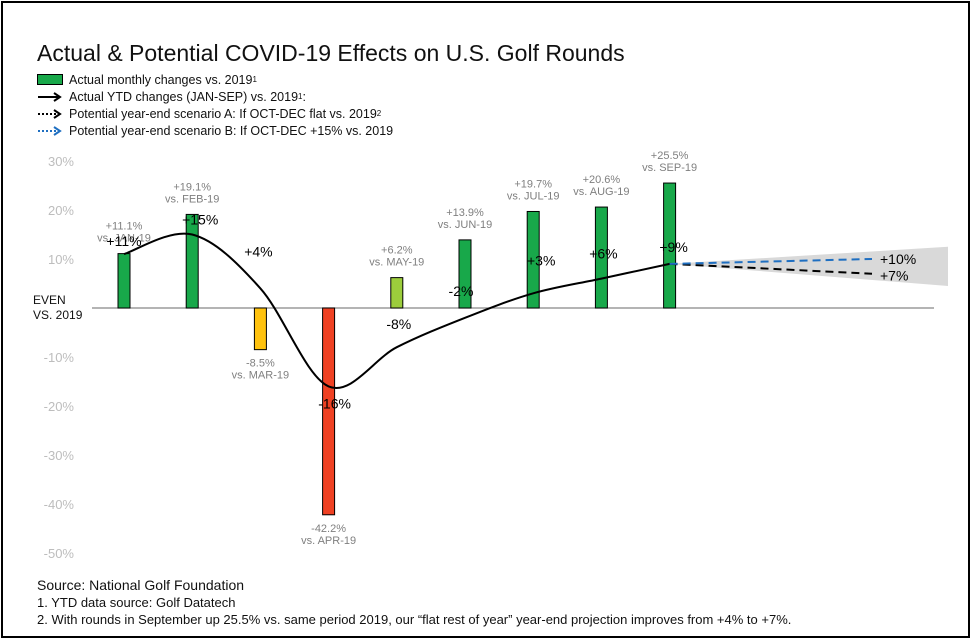  What do you see at coordinates (397, 251) in the screenshot?
I see `bar-value-label: +6.2%` at bounding box center [397, 251].